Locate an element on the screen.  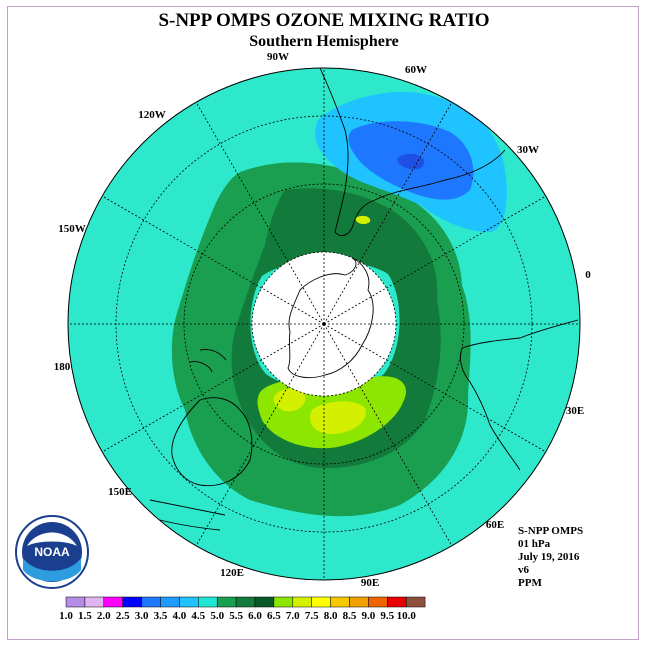
coast-australia is located at coordinates (212, 442).